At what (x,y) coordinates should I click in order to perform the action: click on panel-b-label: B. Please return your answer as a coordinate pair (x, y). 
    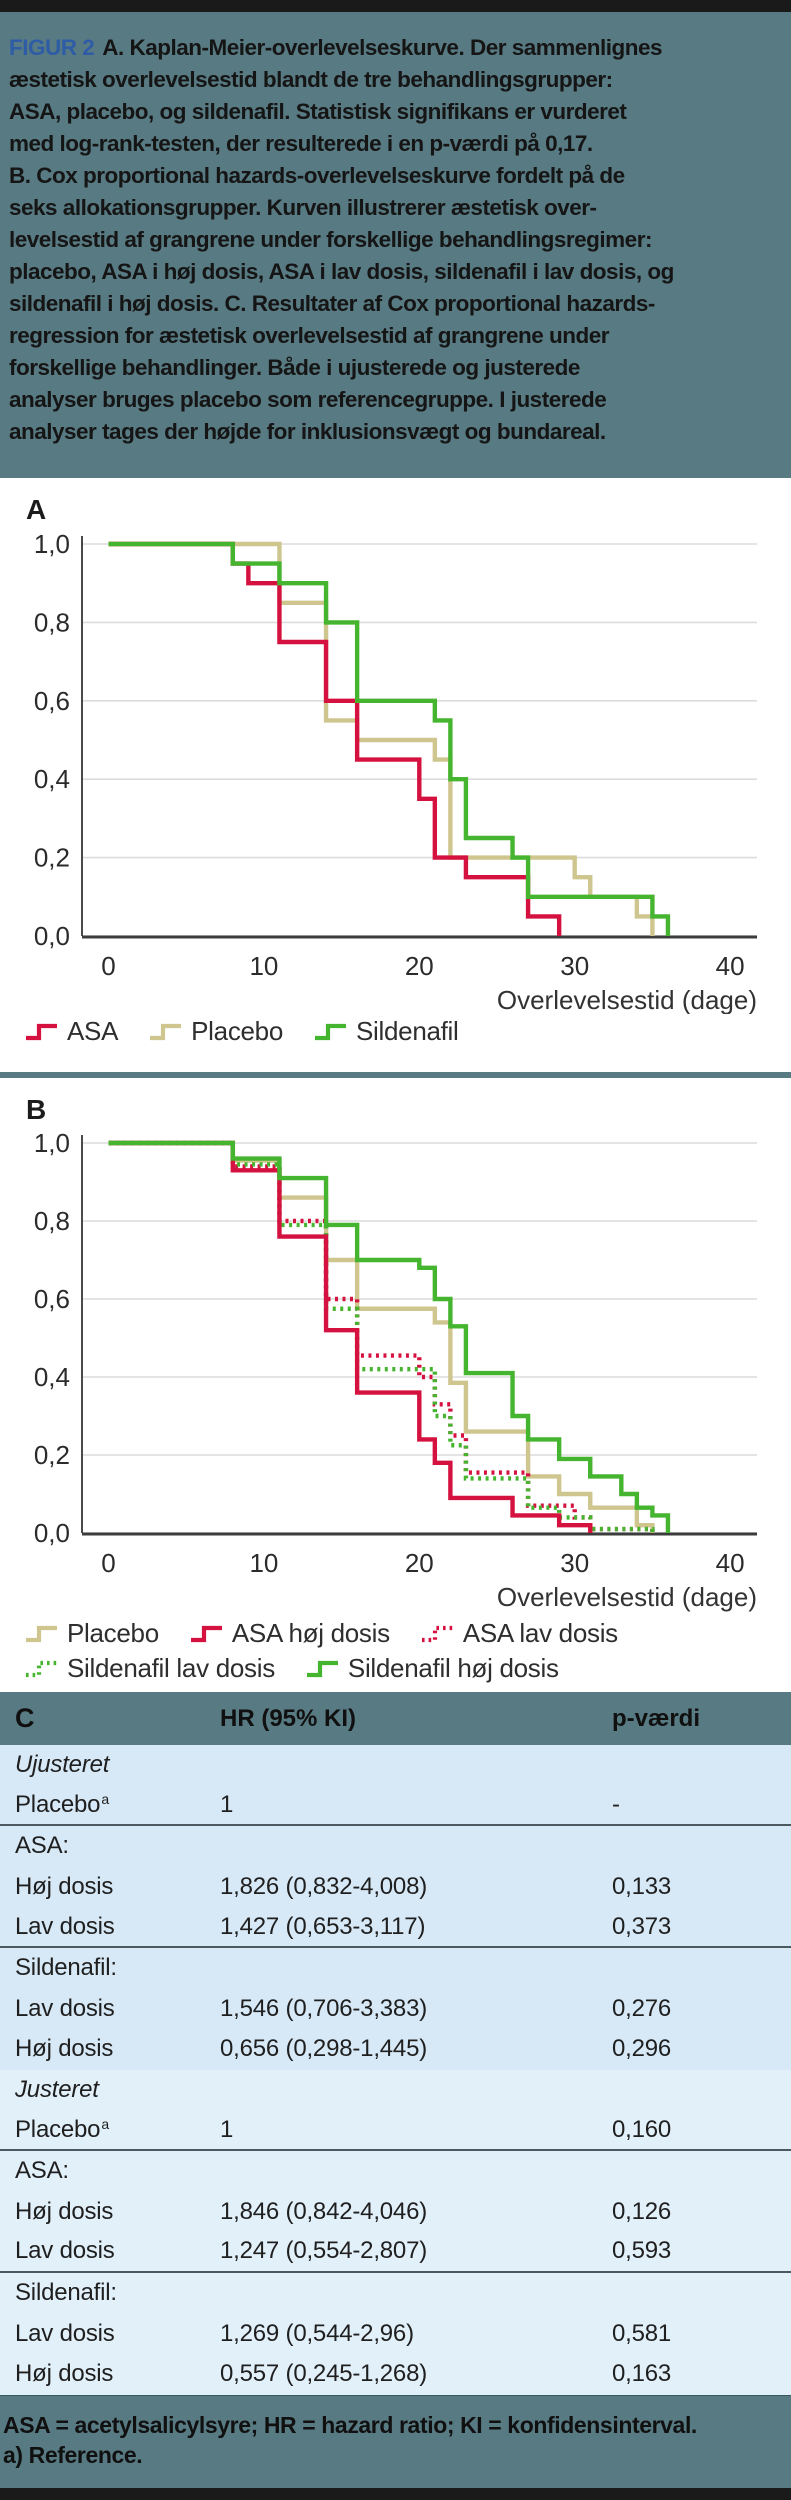
    Looking at the image, I should click on (36, 1109).